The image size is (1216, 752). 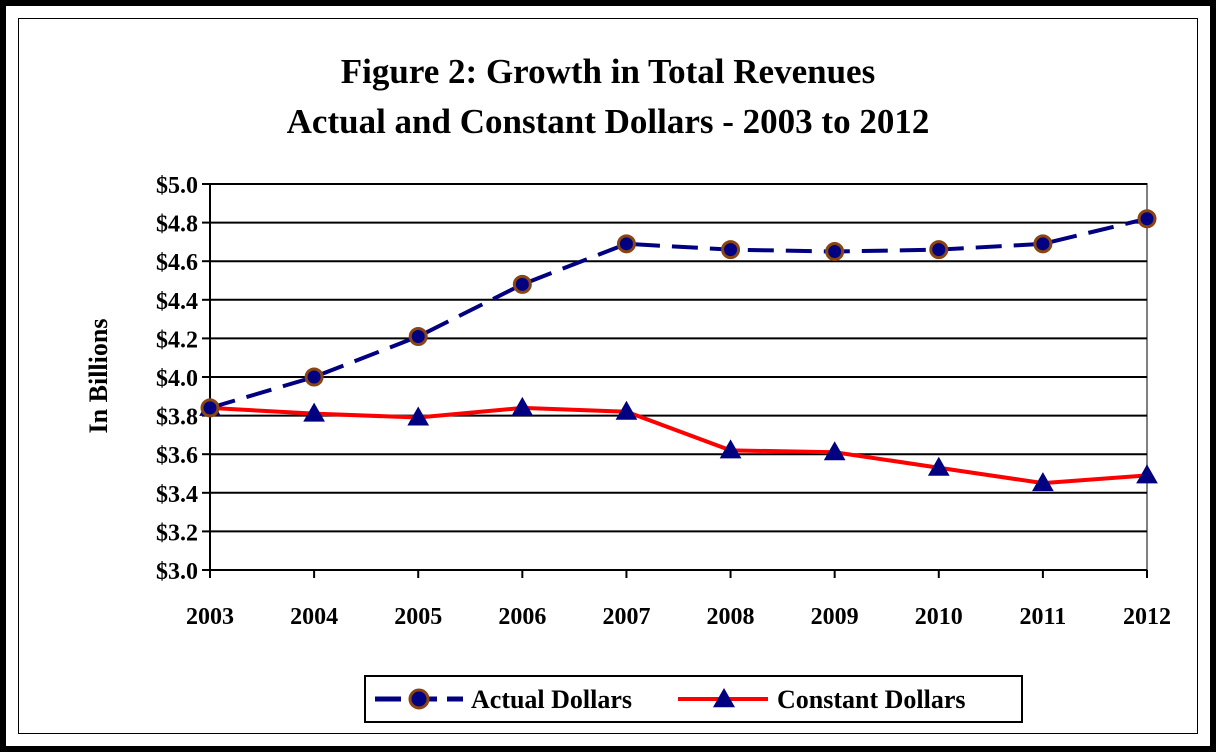 What do you see at coordinates (626, 617) in the screenshot?
I see `x-tick-label: 2007` at bounding box center [626, 617].